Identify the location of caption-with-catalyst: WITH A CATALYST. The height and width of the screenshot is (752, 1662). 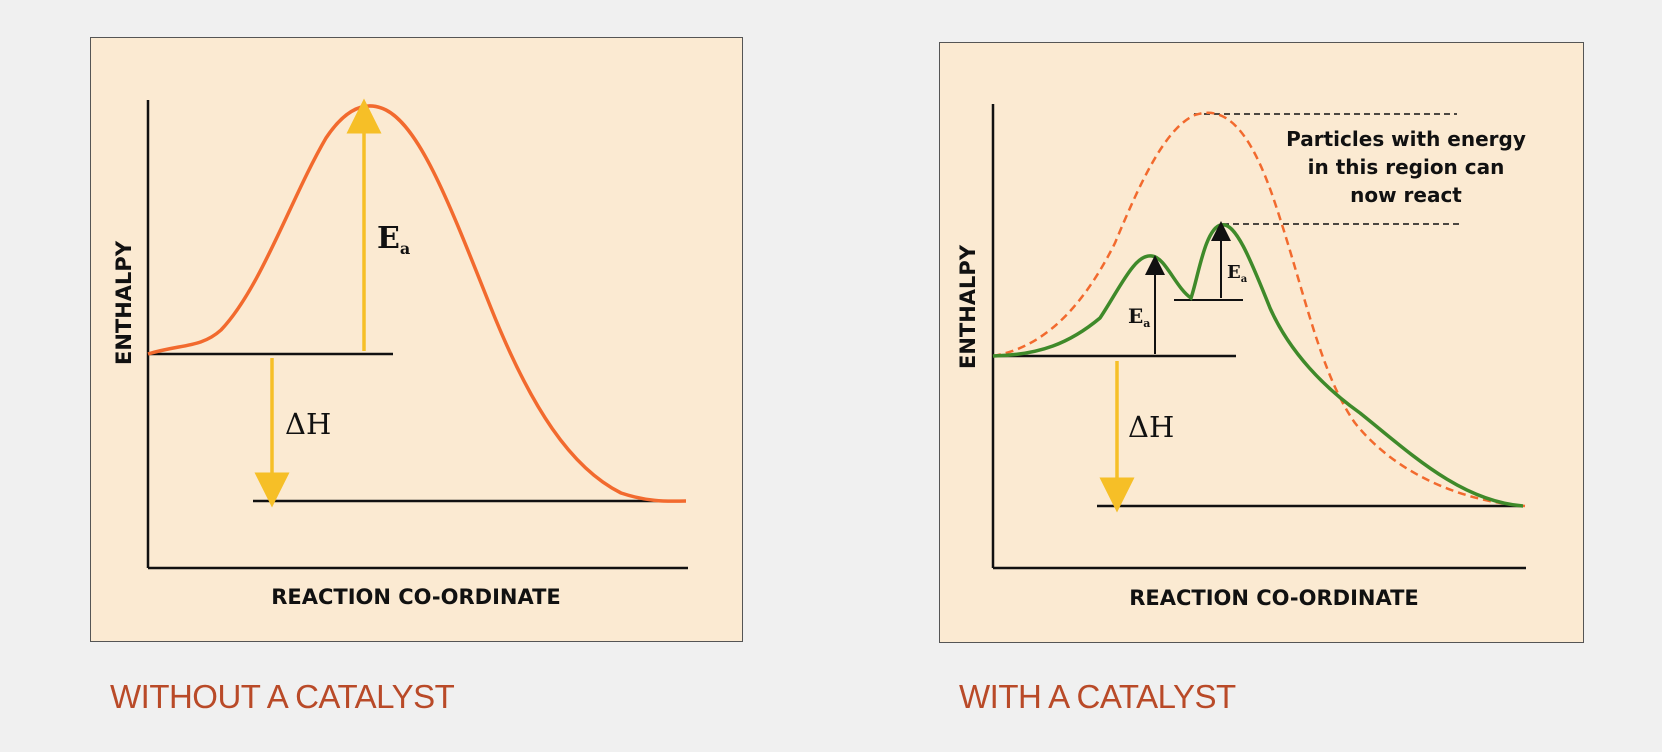
(1097, 696).